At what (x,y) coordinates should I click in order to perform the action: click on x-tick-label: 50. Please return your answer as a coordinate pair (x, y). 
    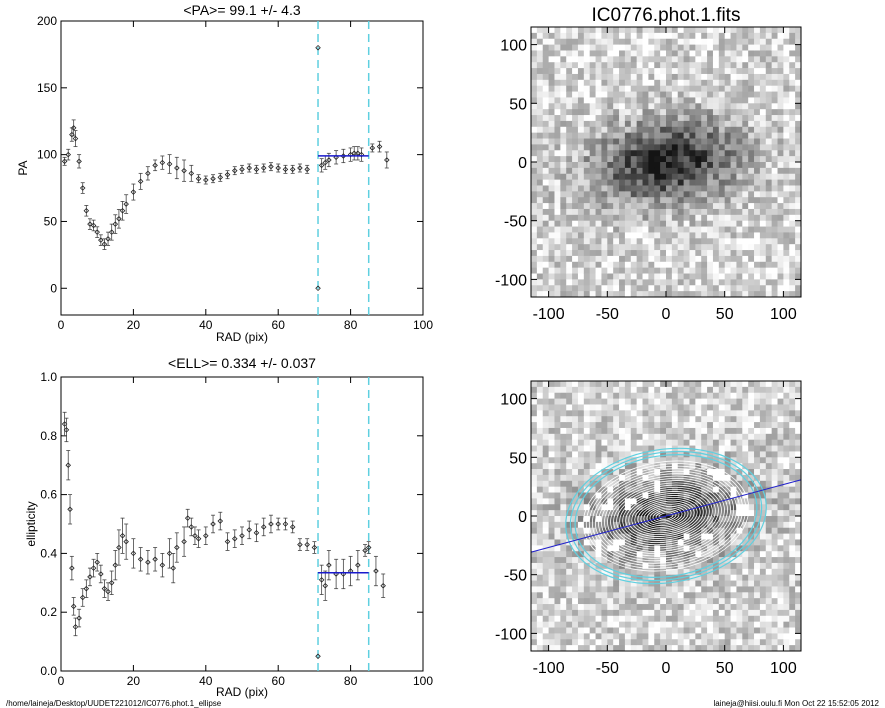
    Looking at the image, I should click on (725, 668).